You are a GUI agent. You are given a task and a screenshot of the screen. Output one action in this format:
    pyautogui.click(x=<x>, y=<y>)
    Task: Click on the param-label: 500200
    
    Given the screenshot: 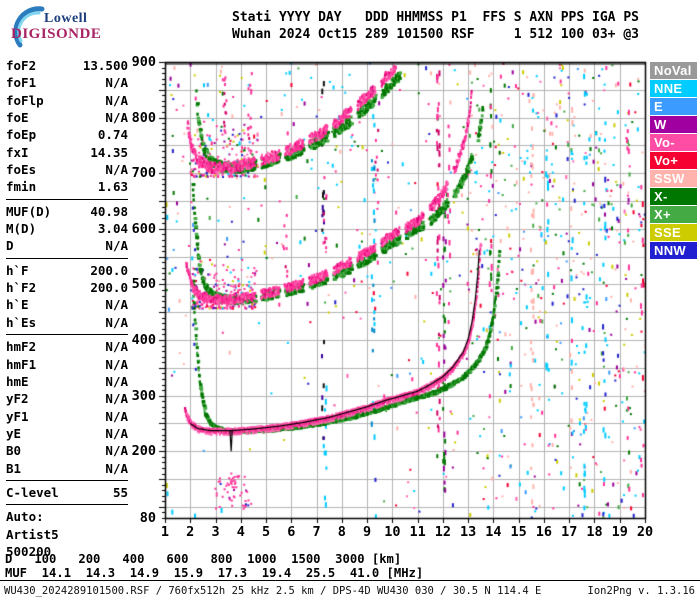 What is the action you would take?
    pyautogui.click(x=29, y=551)
    